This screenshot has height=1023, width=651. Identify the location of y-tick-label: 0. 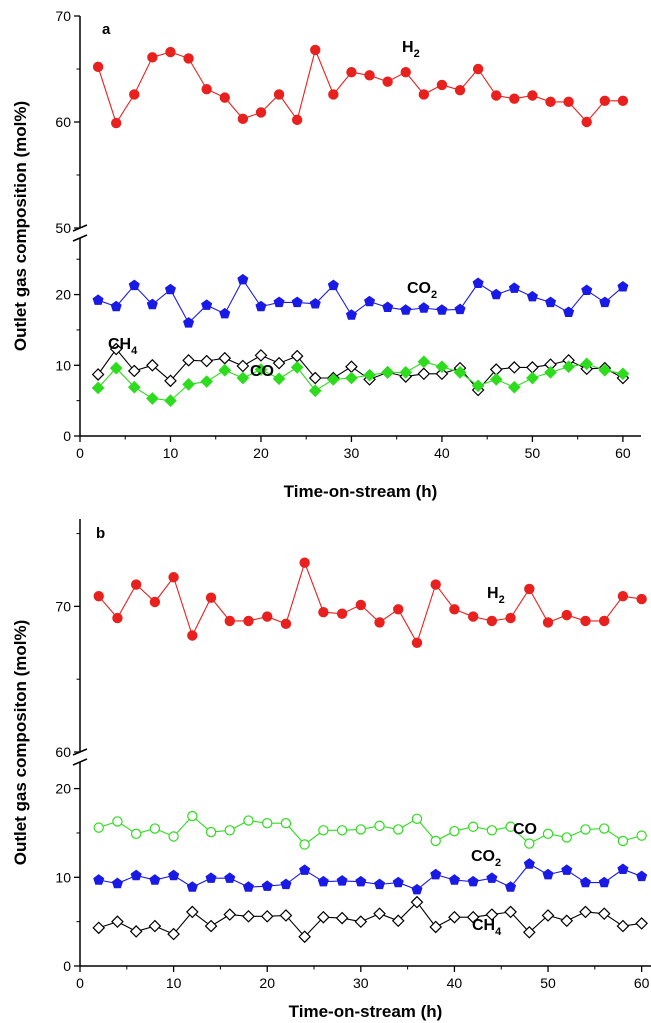
(67, 966).